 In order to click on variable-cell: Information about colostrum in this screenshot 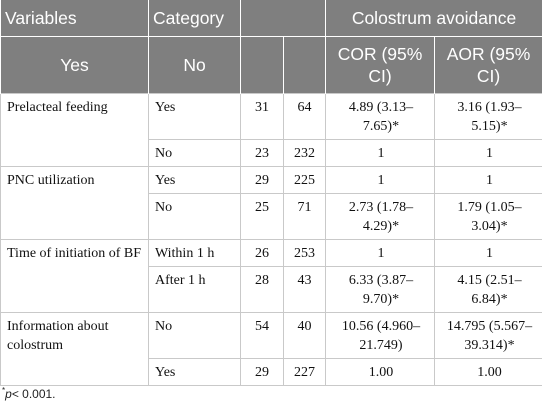, I will do `click(74, 349)`.